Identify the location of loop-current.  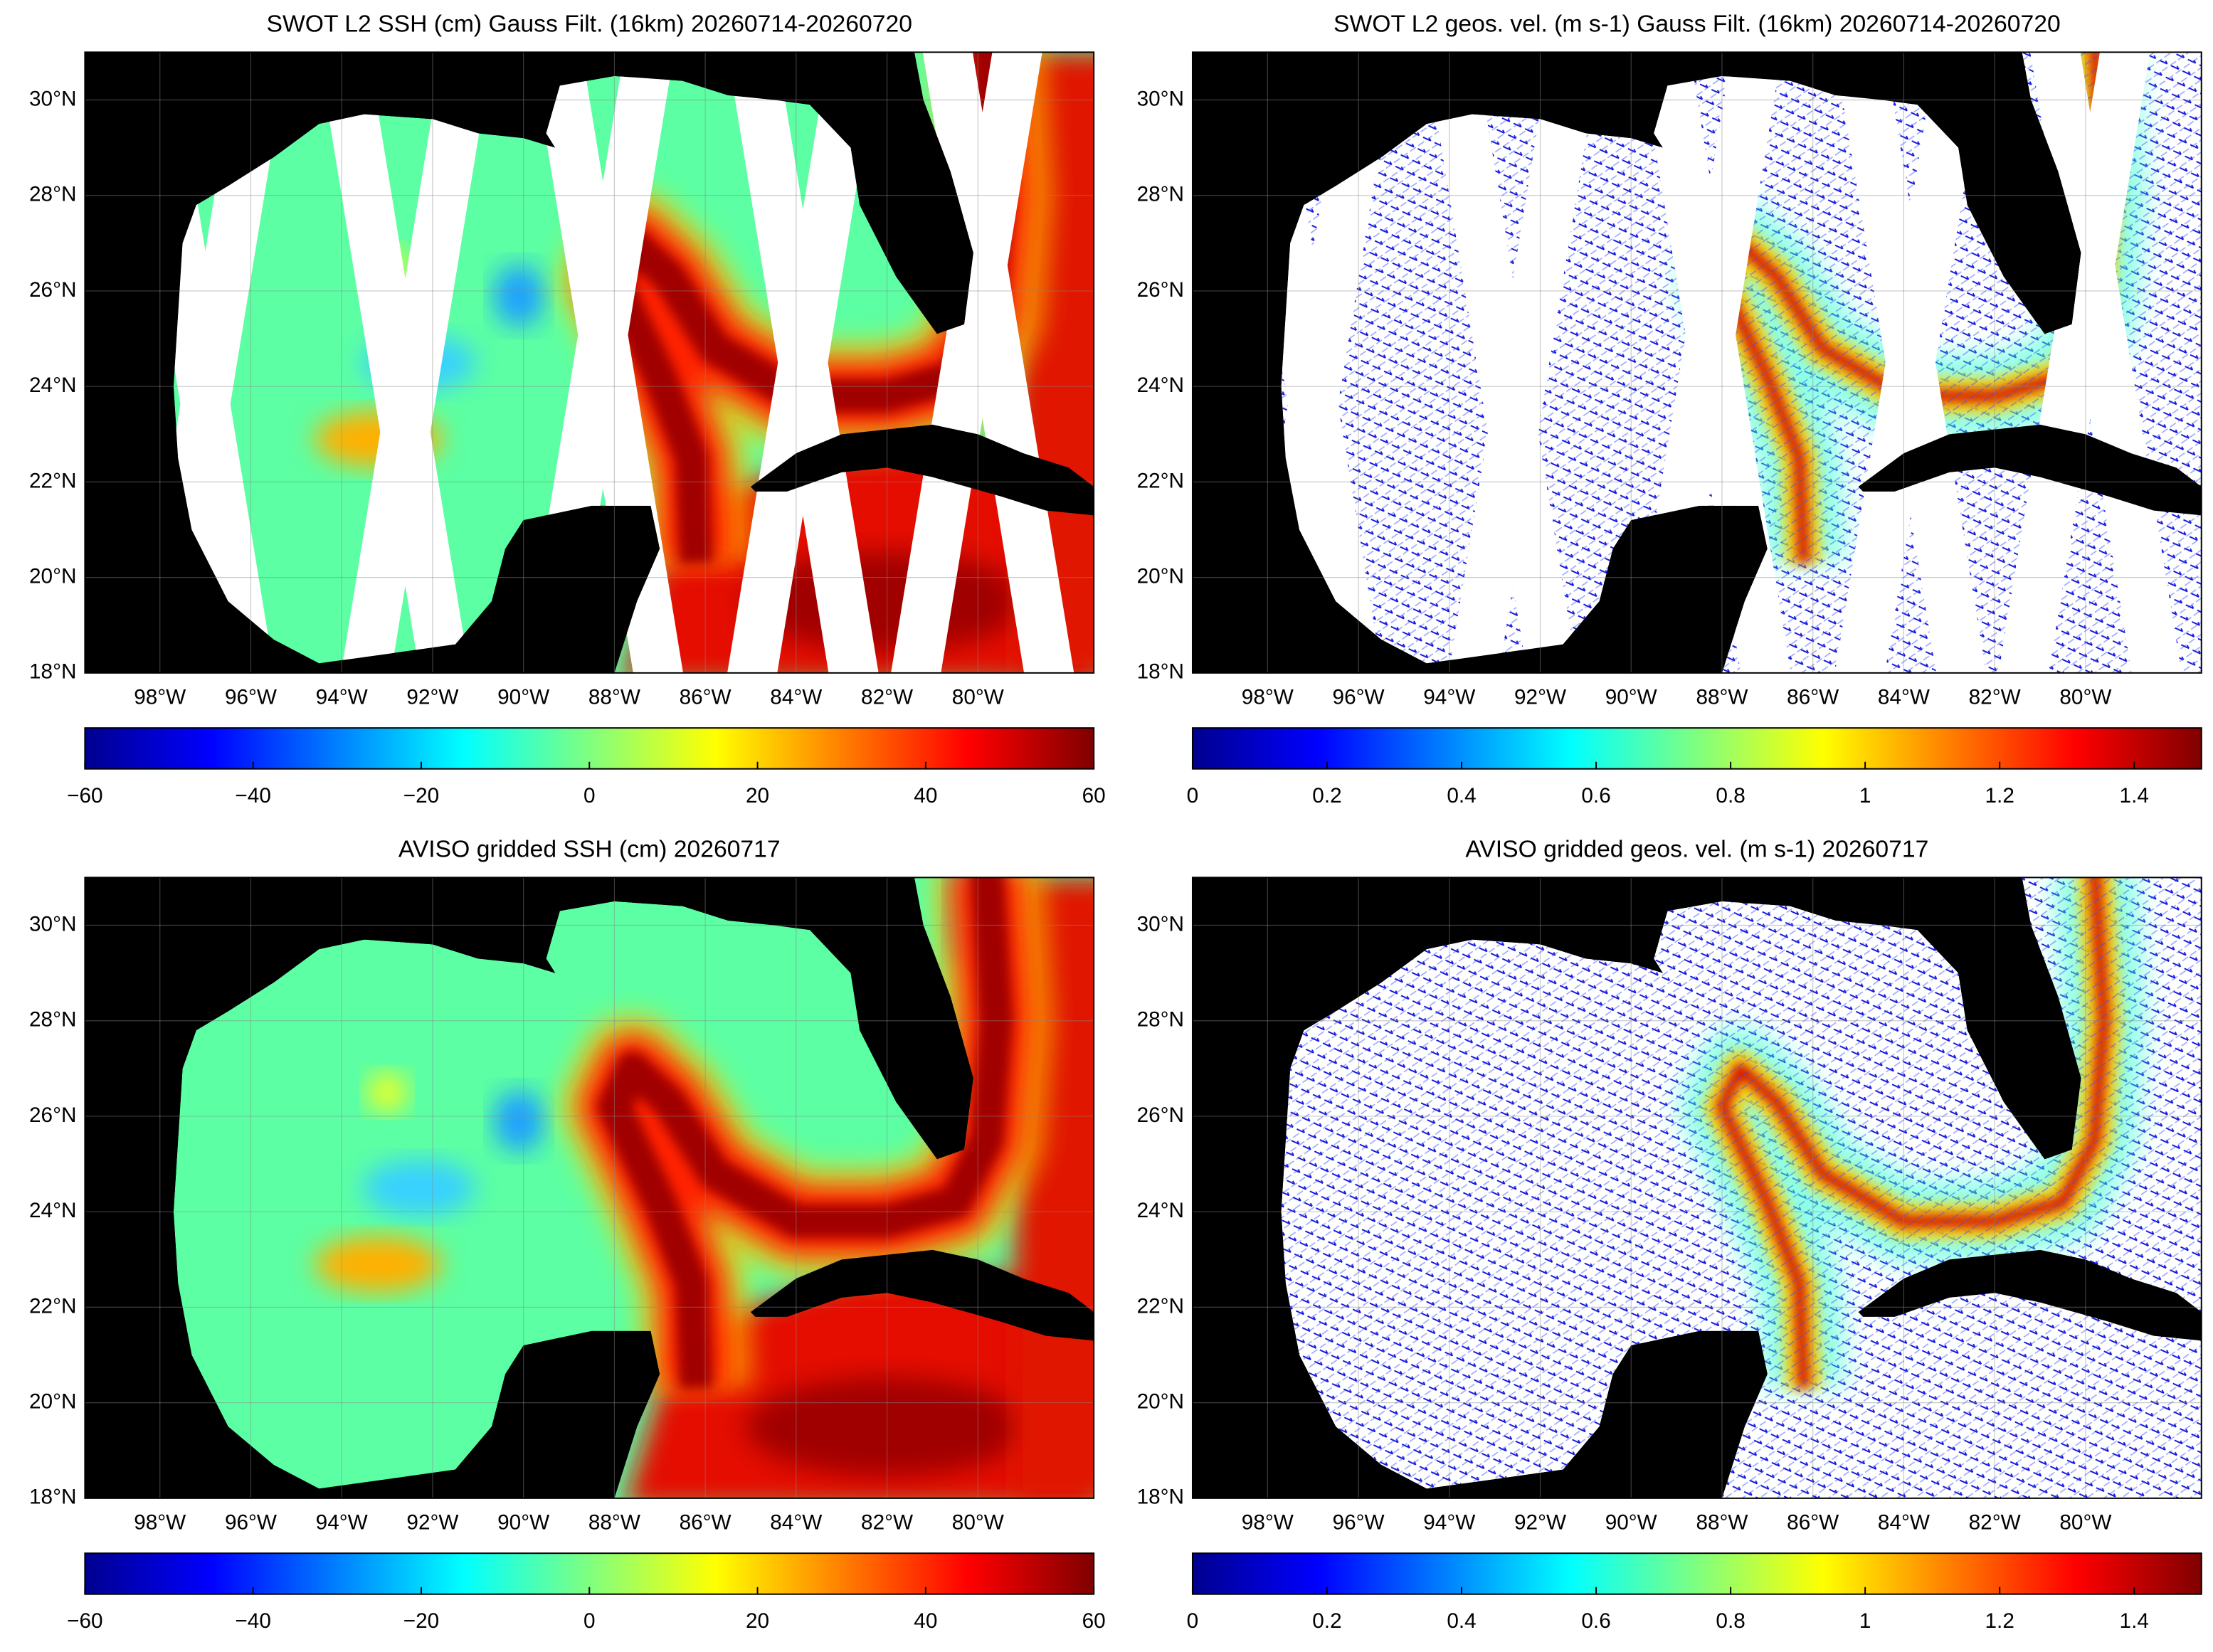
(805, 1133).